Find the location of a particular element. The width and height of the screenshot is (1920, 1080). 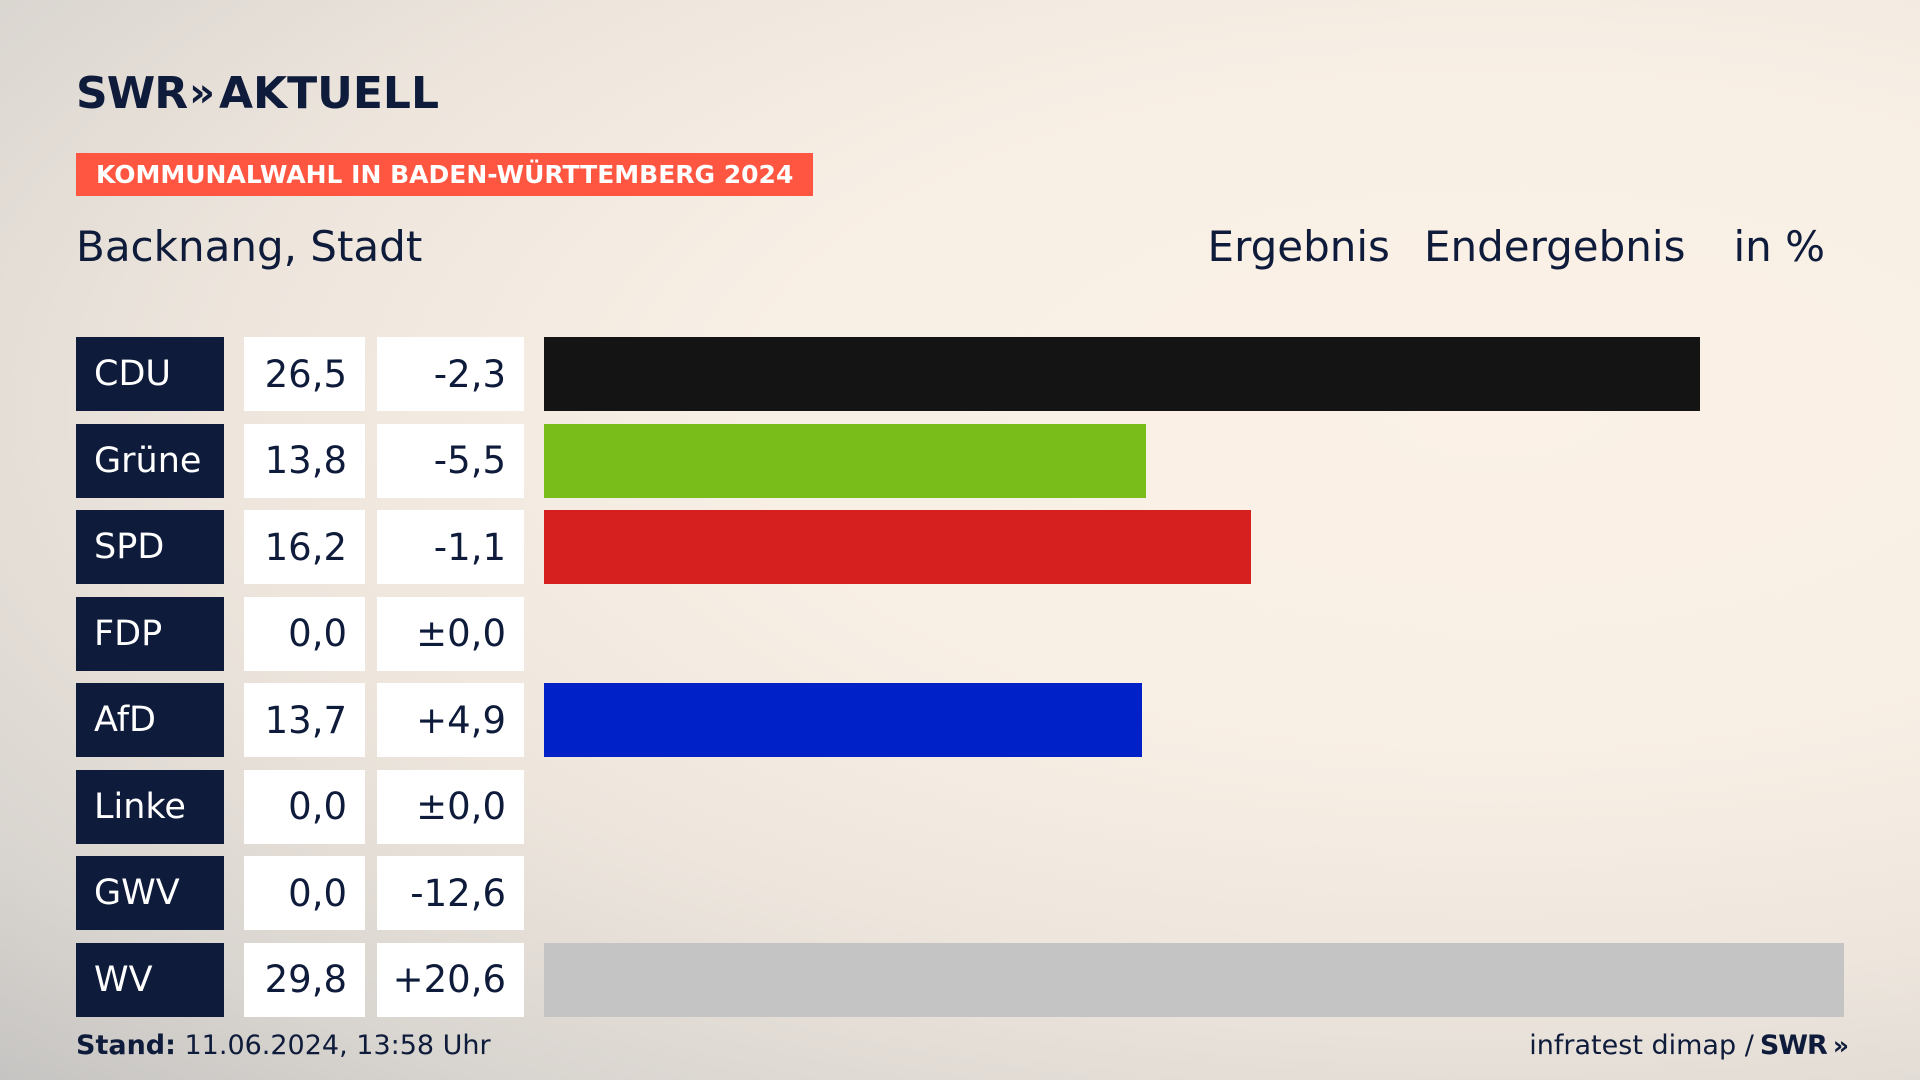

header-result: Ergebnis is located at coordinates (1298, 246).